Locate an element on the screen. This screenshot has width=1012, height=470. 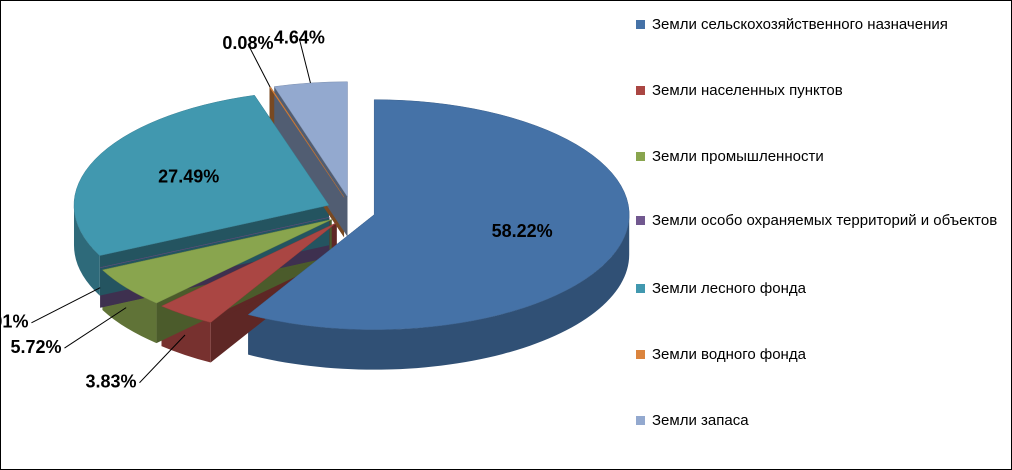
data-label: 0.08% is located at coordinates (247, 43).